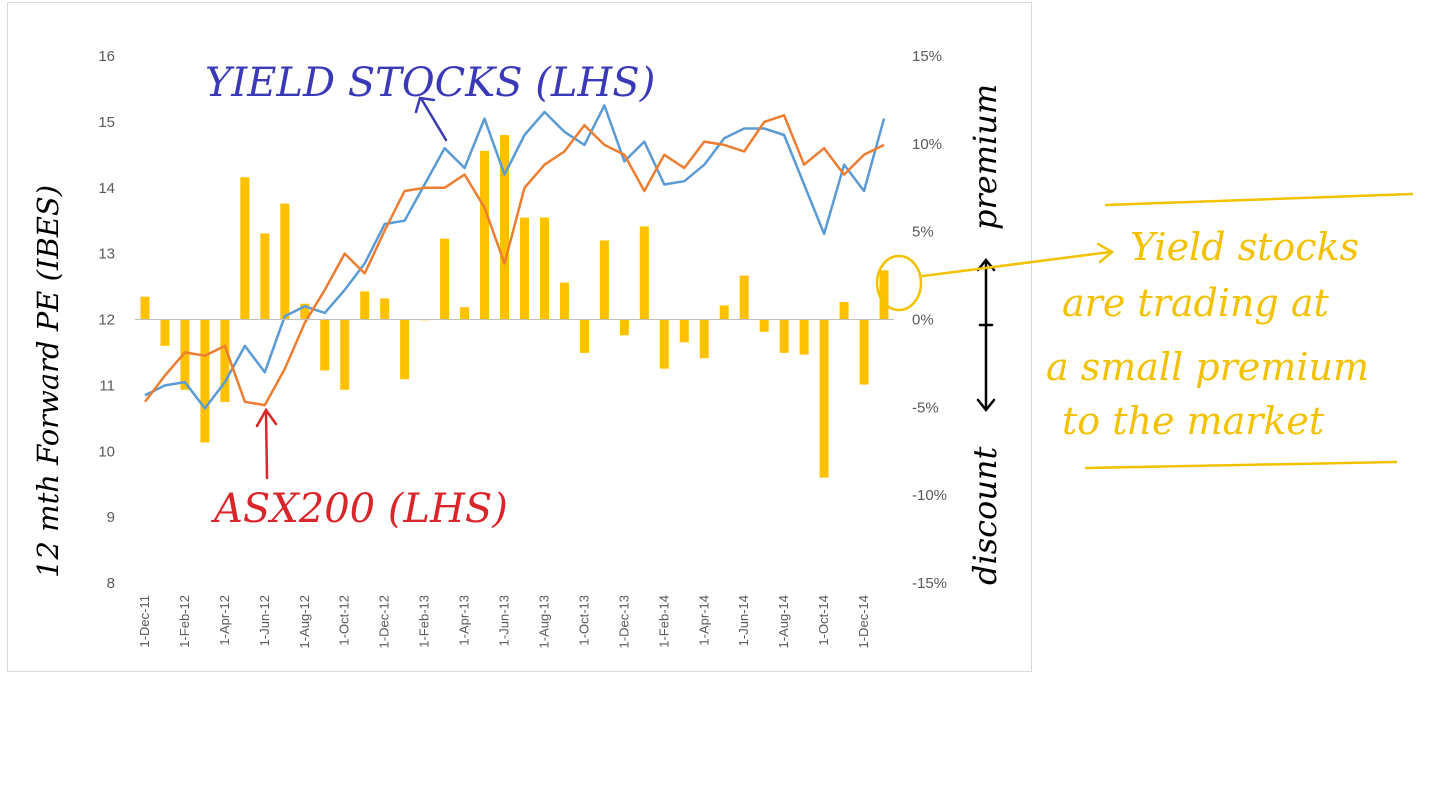  Describe the element at coordinates (106, 122) in the screenshot. I see `left-tick-1: 15` at that location.